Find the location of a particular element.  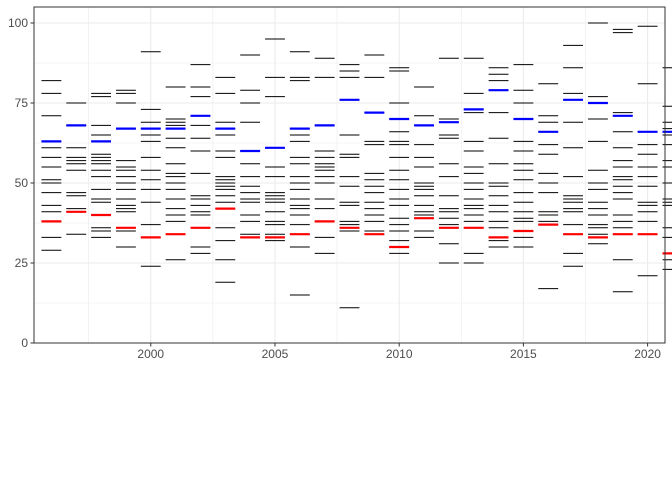

x-tick-label: 2020 is located at coordinates (647, 354).